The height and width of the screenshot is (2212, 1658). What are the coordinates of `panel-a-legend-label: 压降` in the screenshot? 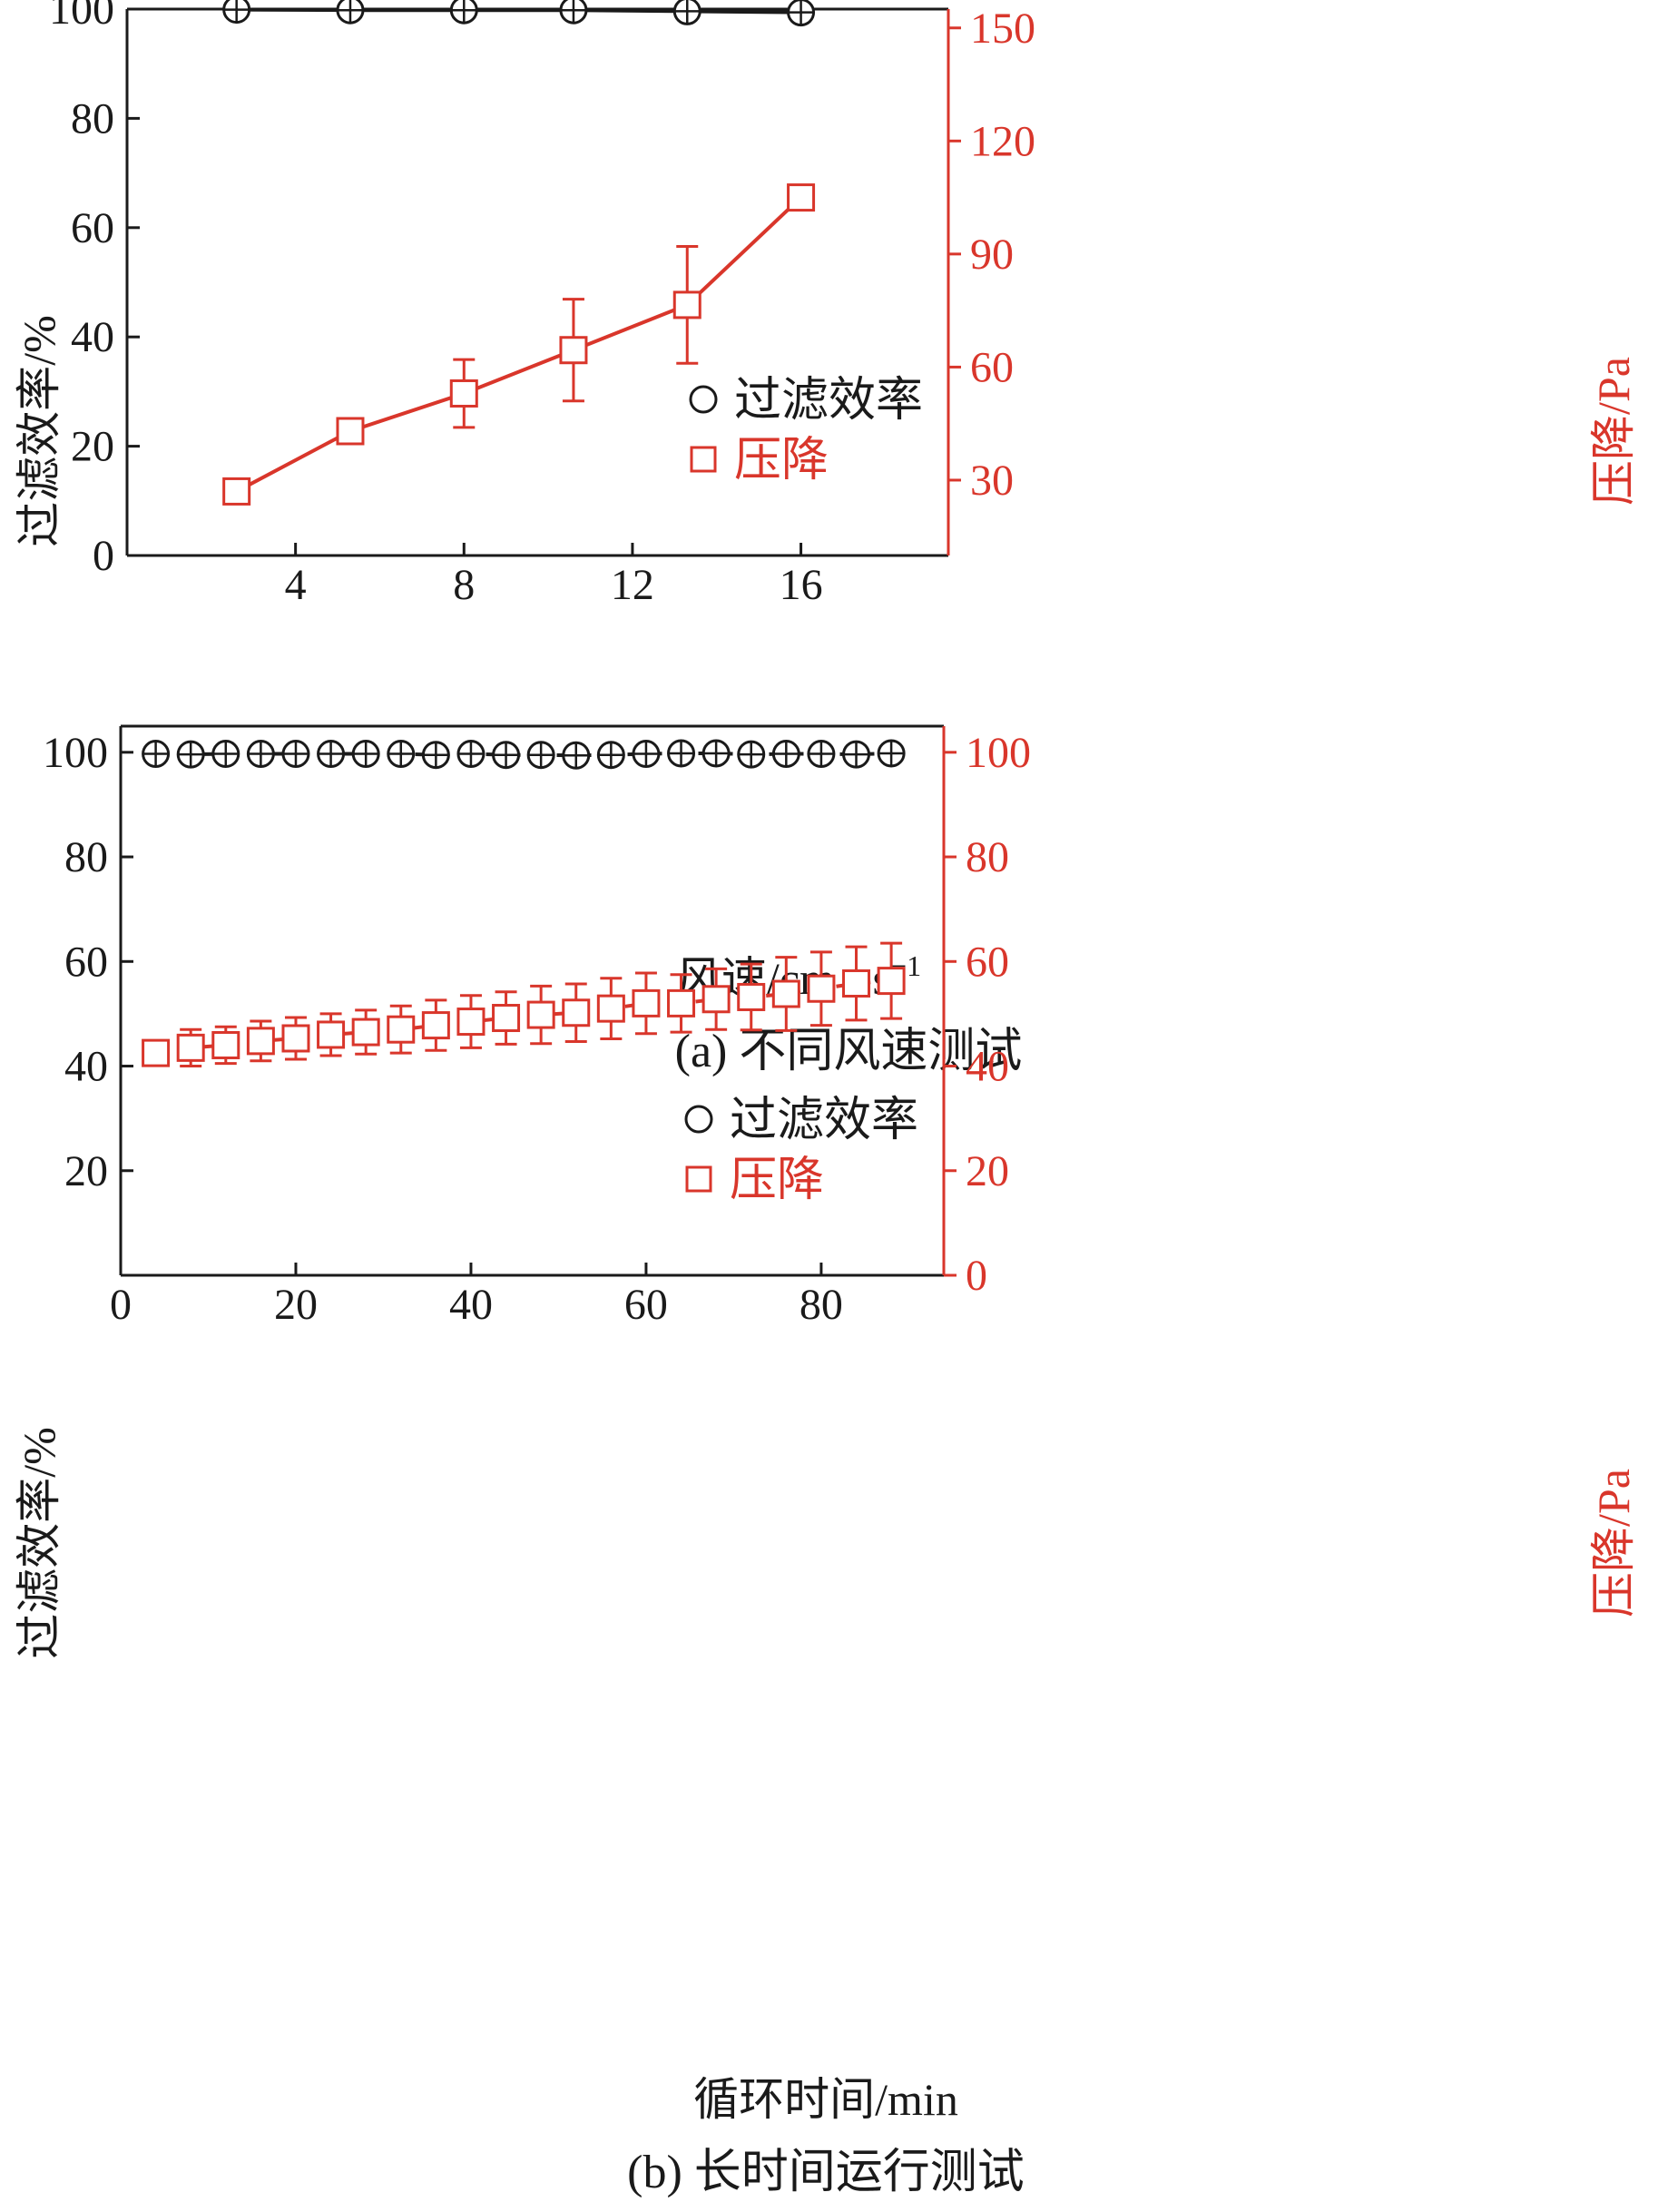 It's located at (781, 461).